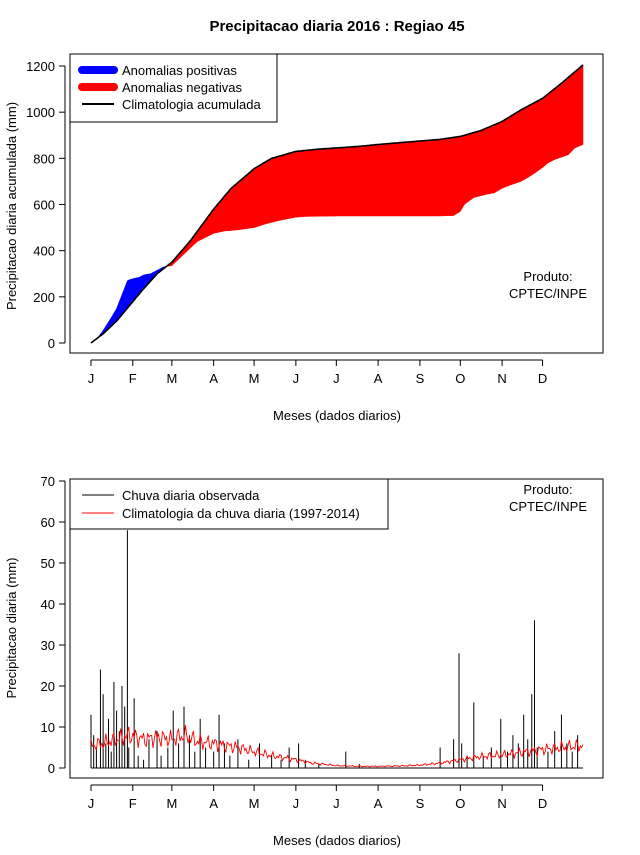 Image resolution: width=640 pixels, height=855 pixels. What do you see at coordinates (337, 415) in the screenshot?
I see `top-x-label: Meses (dados diarios)` at bounding box center [337, 415].